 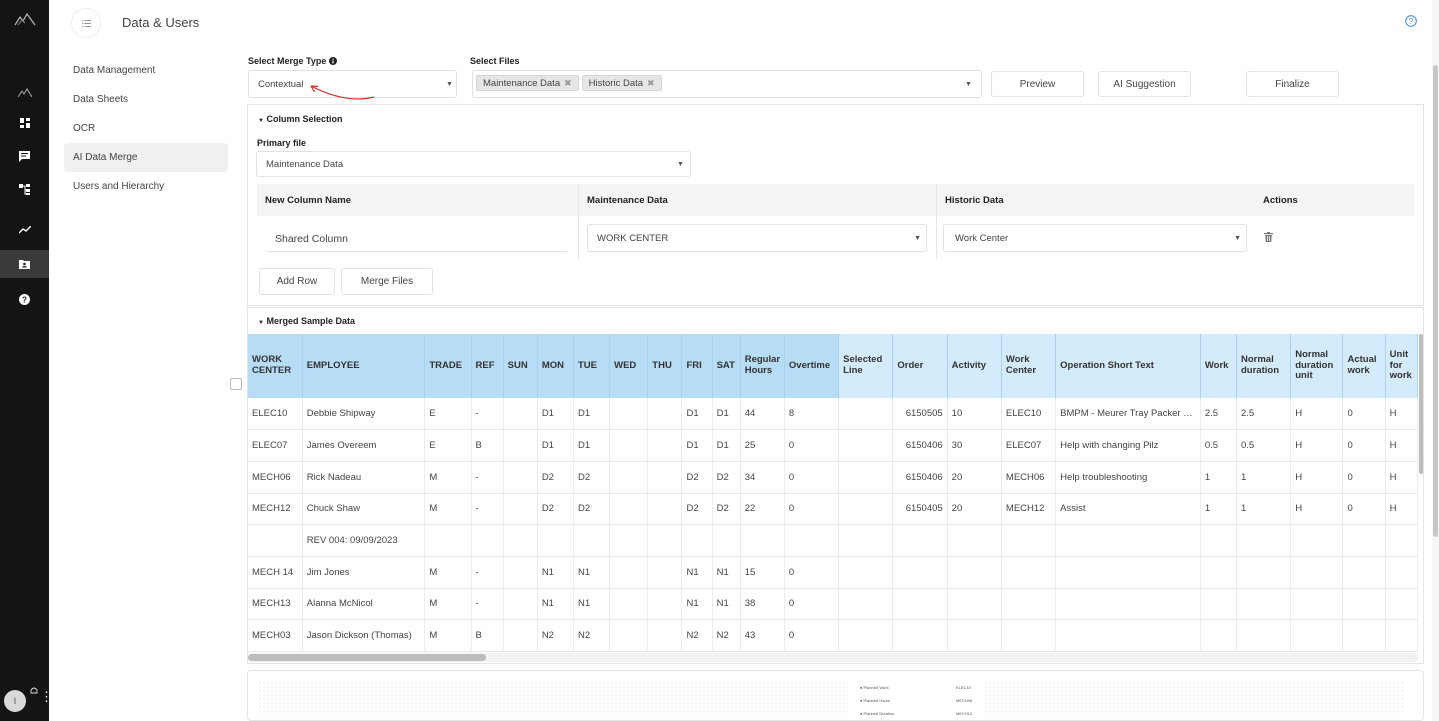 I want to click on column-header: WED, so click(x=629, y=366).